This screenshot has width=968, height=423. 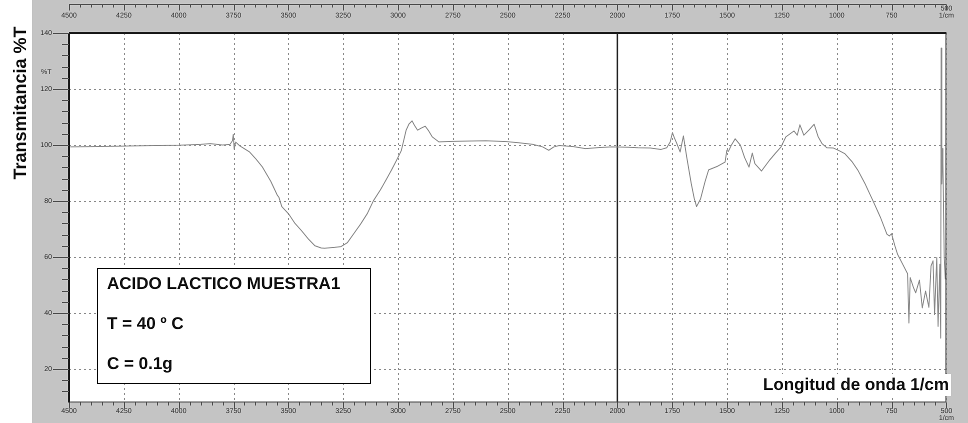 I want to click on note-box: ACIDO LACTICO MUESTRA1 T = 40 º C C = 0.1g, so click(x=234, y=326).